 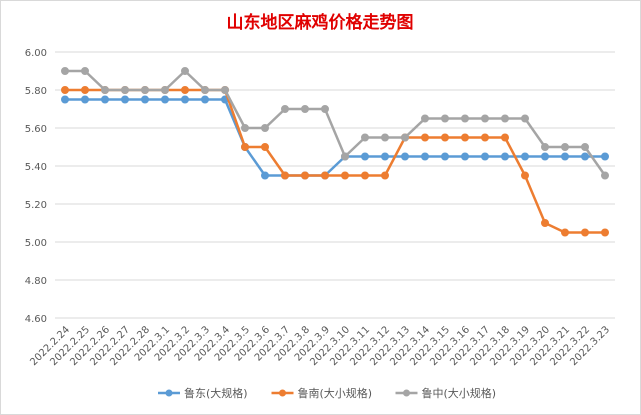 I want to click on legend-label: 鲁东(大规格), so click(x=216, y=393).